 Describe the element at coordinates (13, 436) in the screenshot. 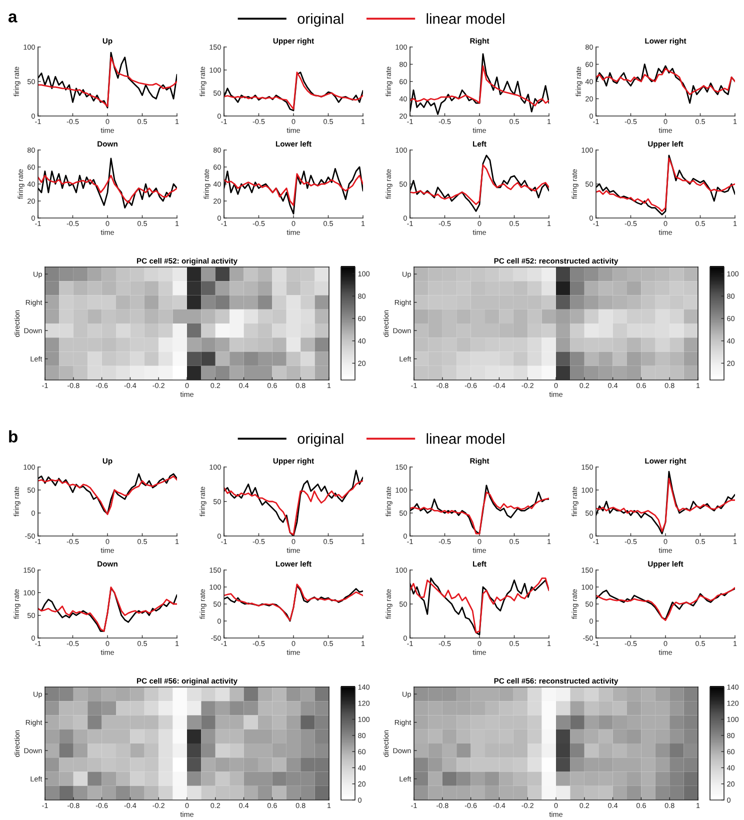

I see `text: b` at that location.